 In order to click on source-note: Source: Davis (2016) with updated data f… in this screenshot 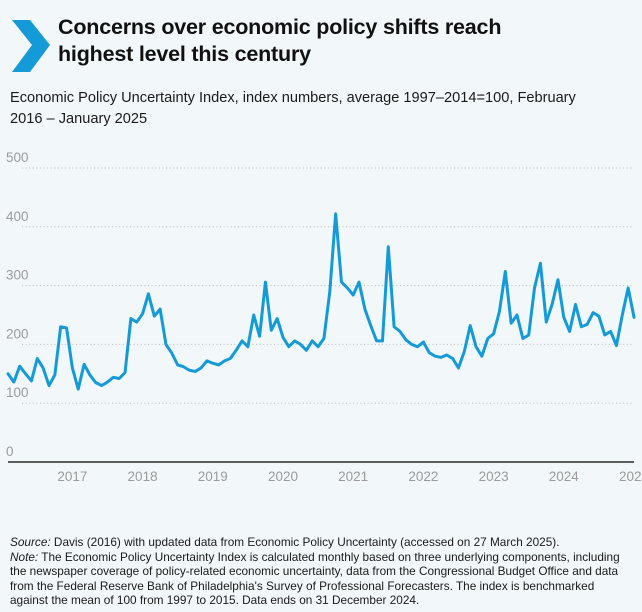, I will do `click(321, 542)`.